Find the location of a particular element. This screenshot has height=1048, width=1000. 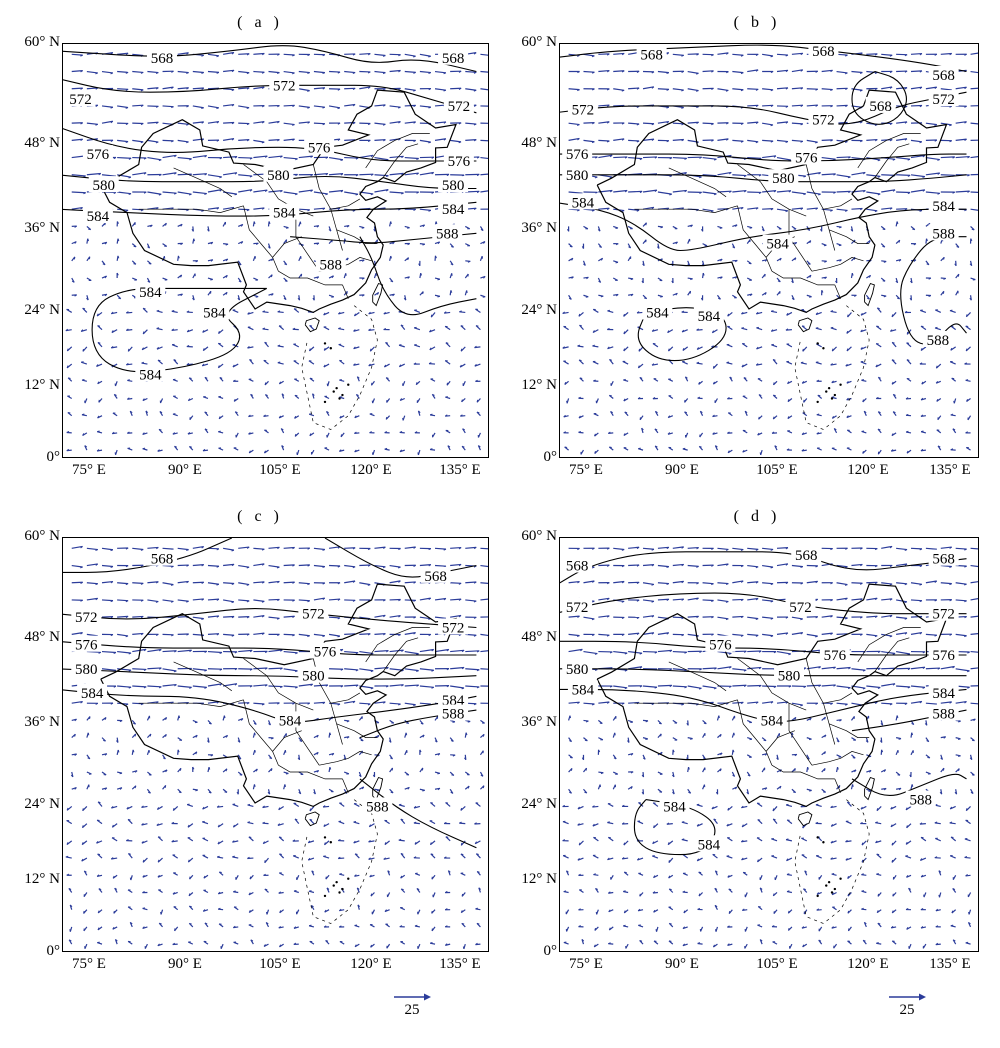

x-tick-90e: 90° E is located at coordinates (185, 470).